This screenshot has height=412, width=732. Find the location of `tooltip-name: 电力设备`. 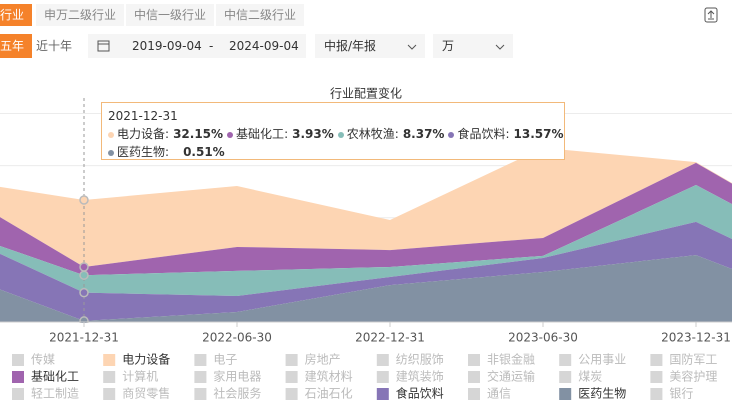

tooltip-name: 电力设备 is located at coordinates (141, 134).